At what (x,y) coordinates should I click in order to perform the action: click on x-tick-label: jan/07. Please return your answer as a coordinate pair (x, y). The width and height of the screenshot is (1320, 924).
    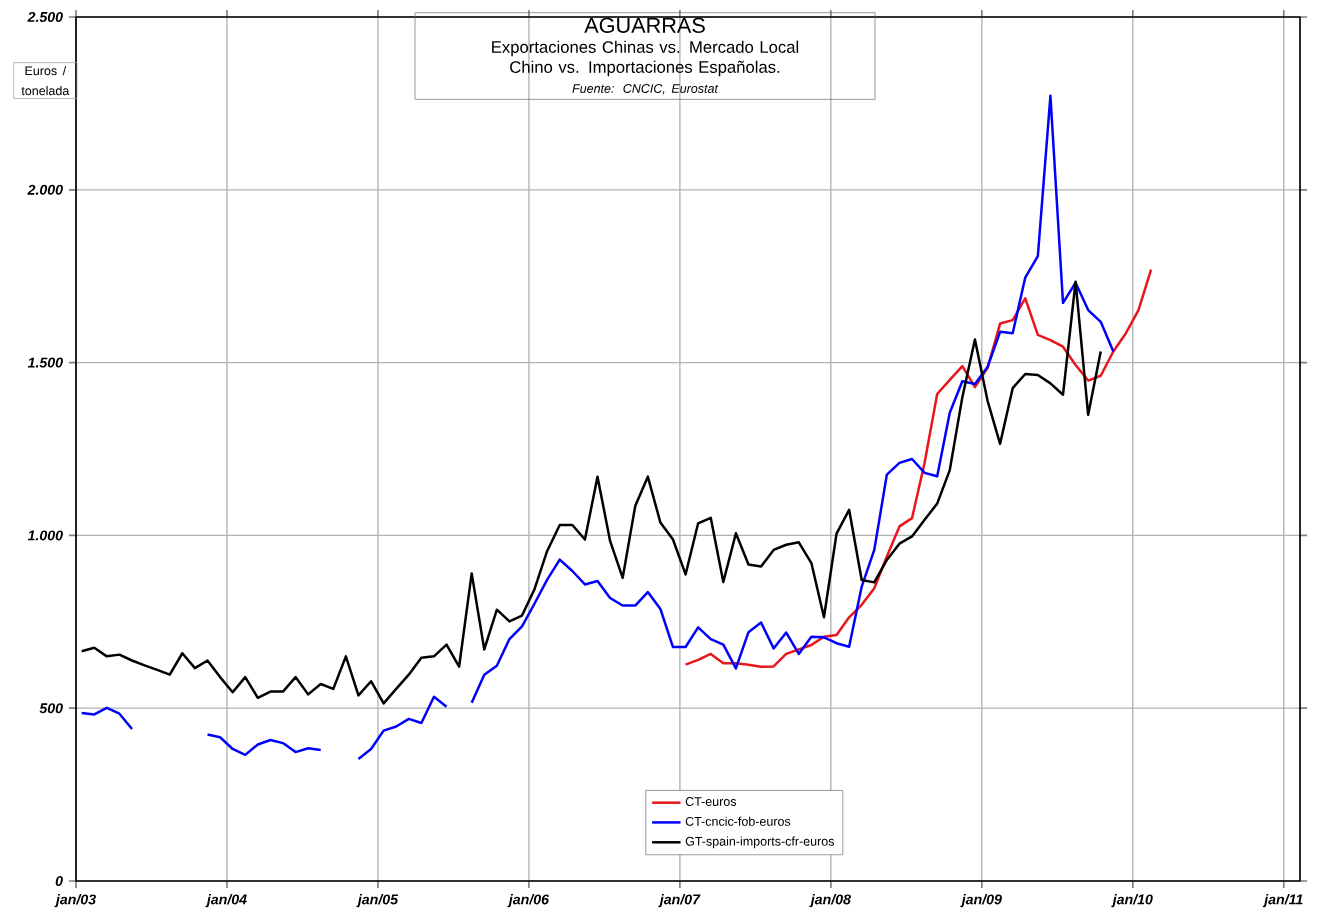
    Looking at the image, I should click on (679, 900).